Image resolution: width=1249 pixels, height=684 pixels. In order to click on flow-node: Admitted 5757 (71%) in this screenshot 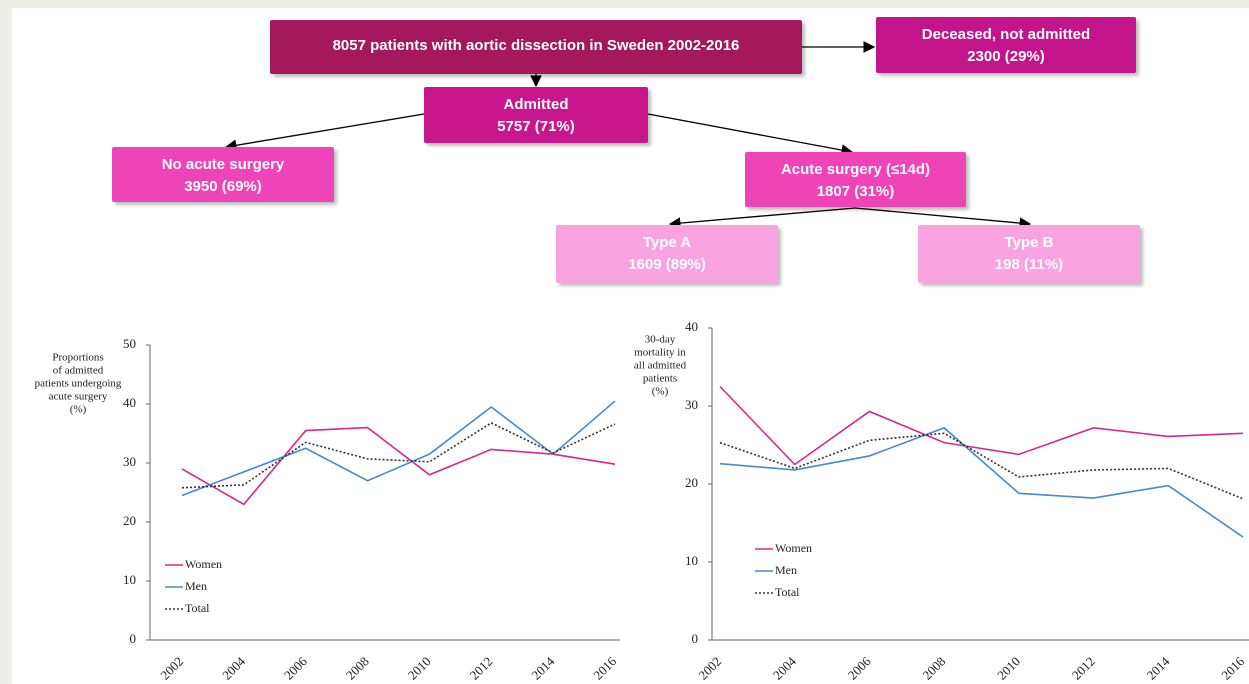, I will do `click(536, 115)`.